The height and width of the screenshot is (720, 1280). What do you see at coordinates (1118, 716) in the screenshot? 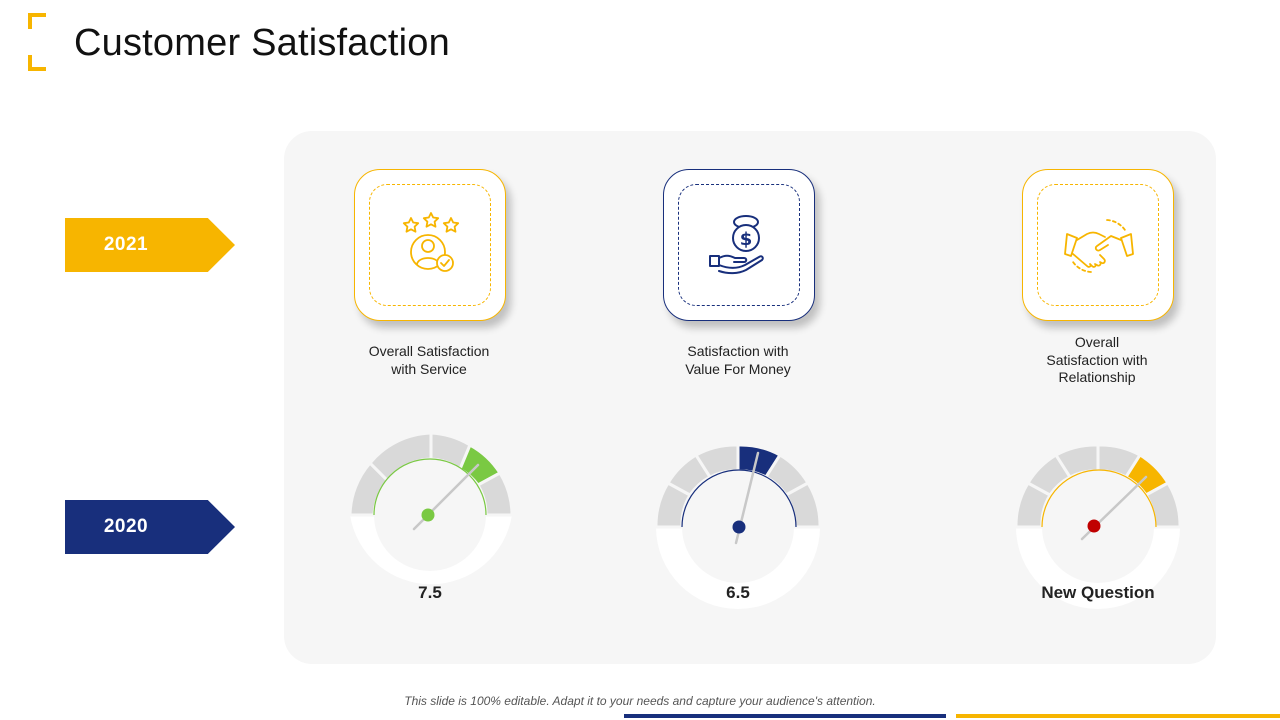
I see `footer-yellow-bar` at bounding box center [1118, 716].